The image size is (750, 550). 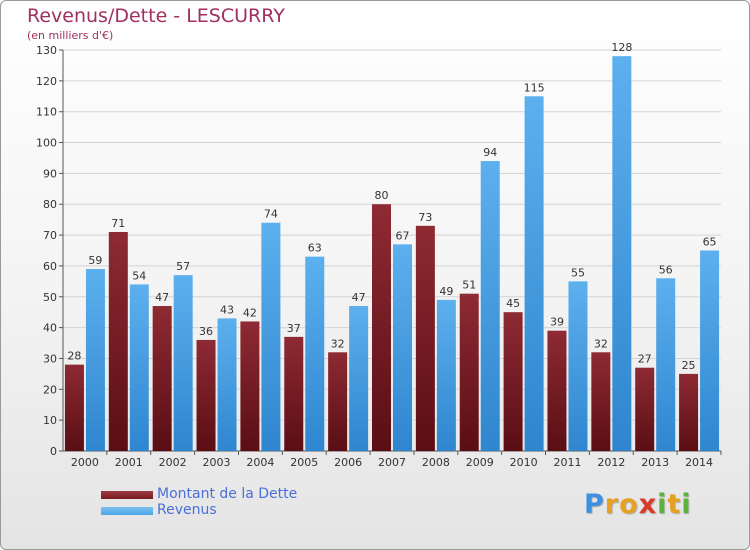 What do you see at coordinates (156, 16) in the screenshot?
I see `chart-title: Revenus/Dette - LESCURRY` at bounding box center [156, 16].